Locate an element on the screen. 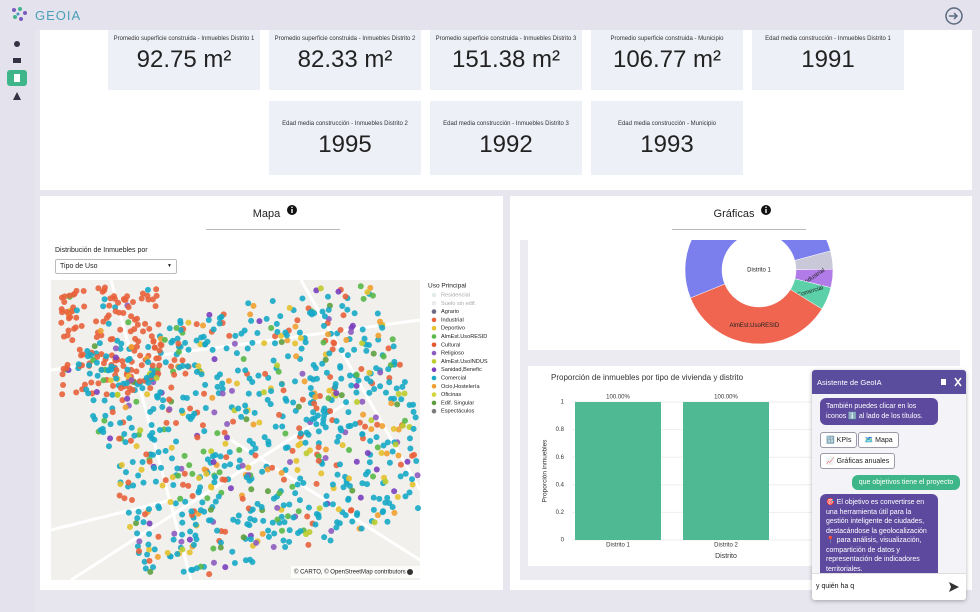 The image size is (980, 612). chat-input: y quién ha q is located at coordinates (889, 586).